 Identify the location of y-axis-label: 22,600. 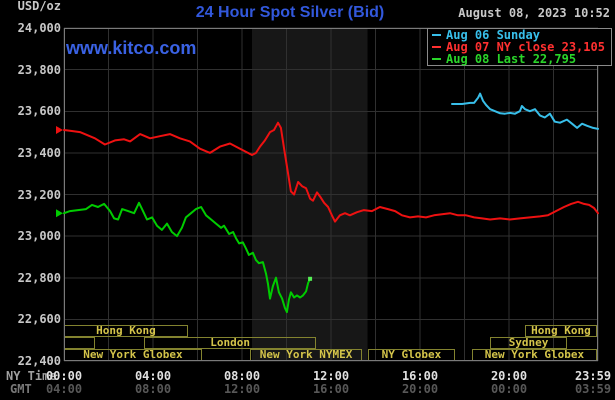
(39, 319).